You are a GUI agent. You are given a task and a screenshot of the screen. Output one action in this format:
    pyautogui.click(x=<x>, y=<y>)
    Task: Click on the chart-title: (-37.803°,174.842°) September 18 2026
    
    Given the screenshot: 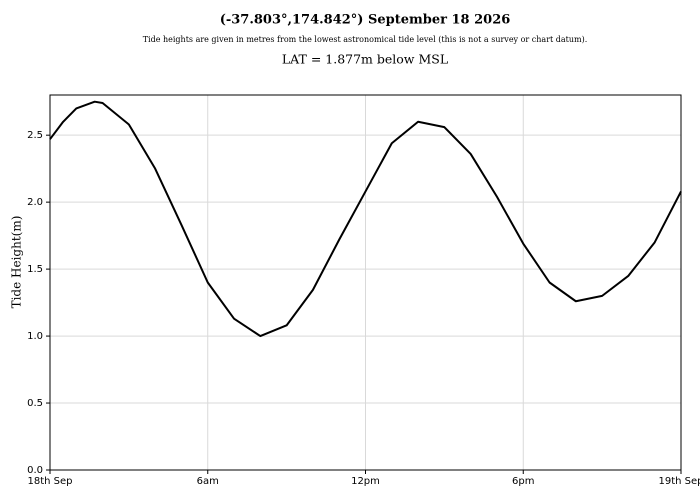 What is the action you would take?
    pyautogui.click(x=365, y=20)
    